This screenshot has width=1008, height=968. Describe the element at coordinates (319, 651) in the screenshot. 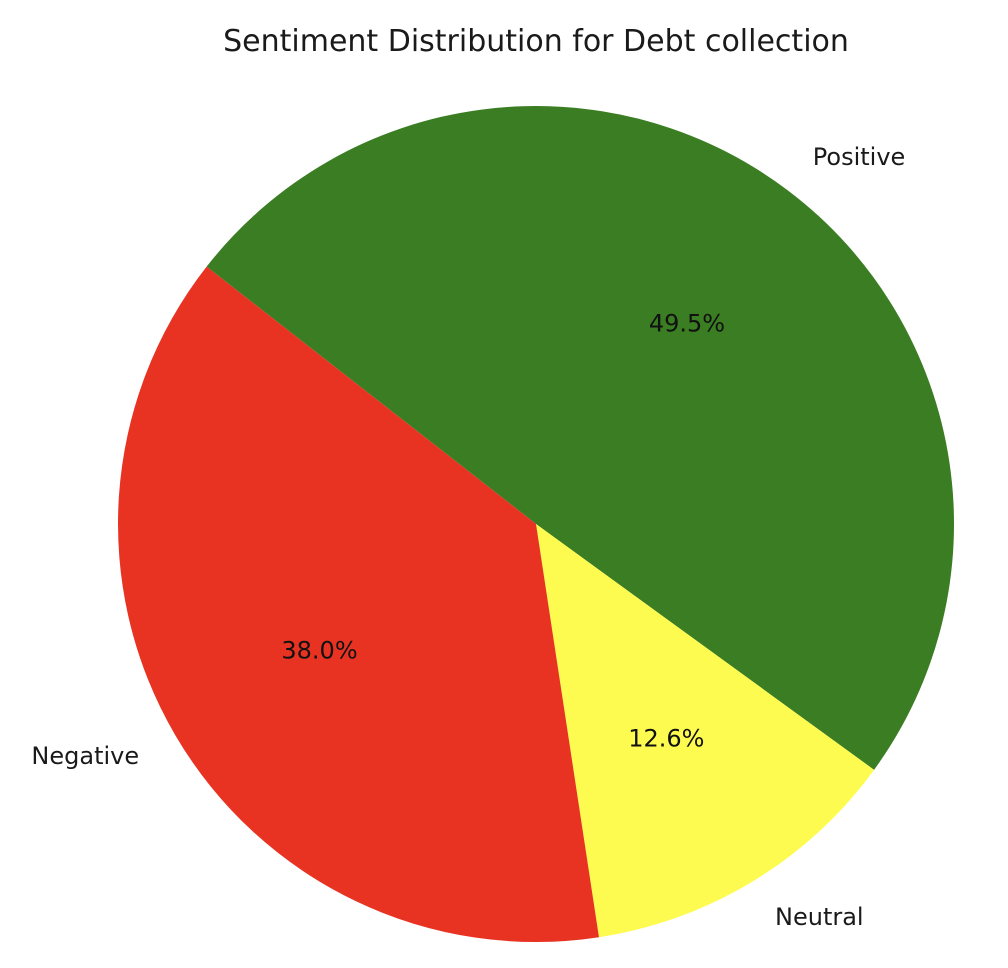

I see `slice-percent-negative: 38.0%` at that location.